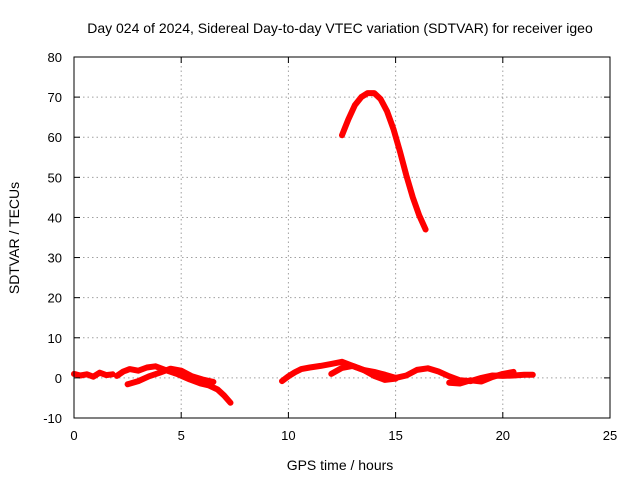 Image resolution: width=640 pixels, height=480 pixels. I want to click on series-line-seg-f, so click(481, 377).